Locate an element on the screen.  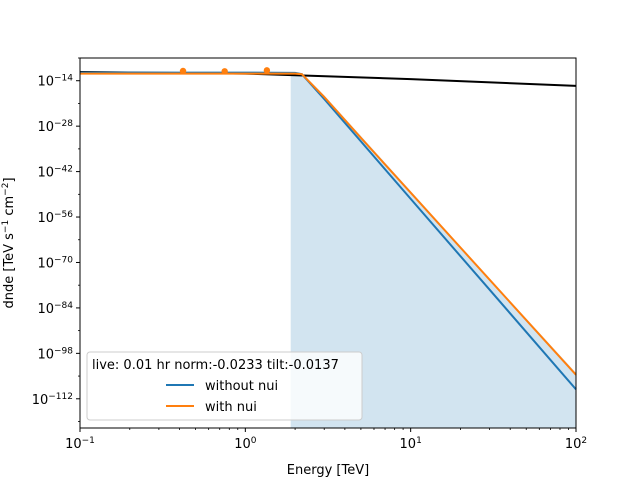
x-ticks: 10⁻¹ 10⁰ 10¹ 10² is located at coordinates (326, 440).